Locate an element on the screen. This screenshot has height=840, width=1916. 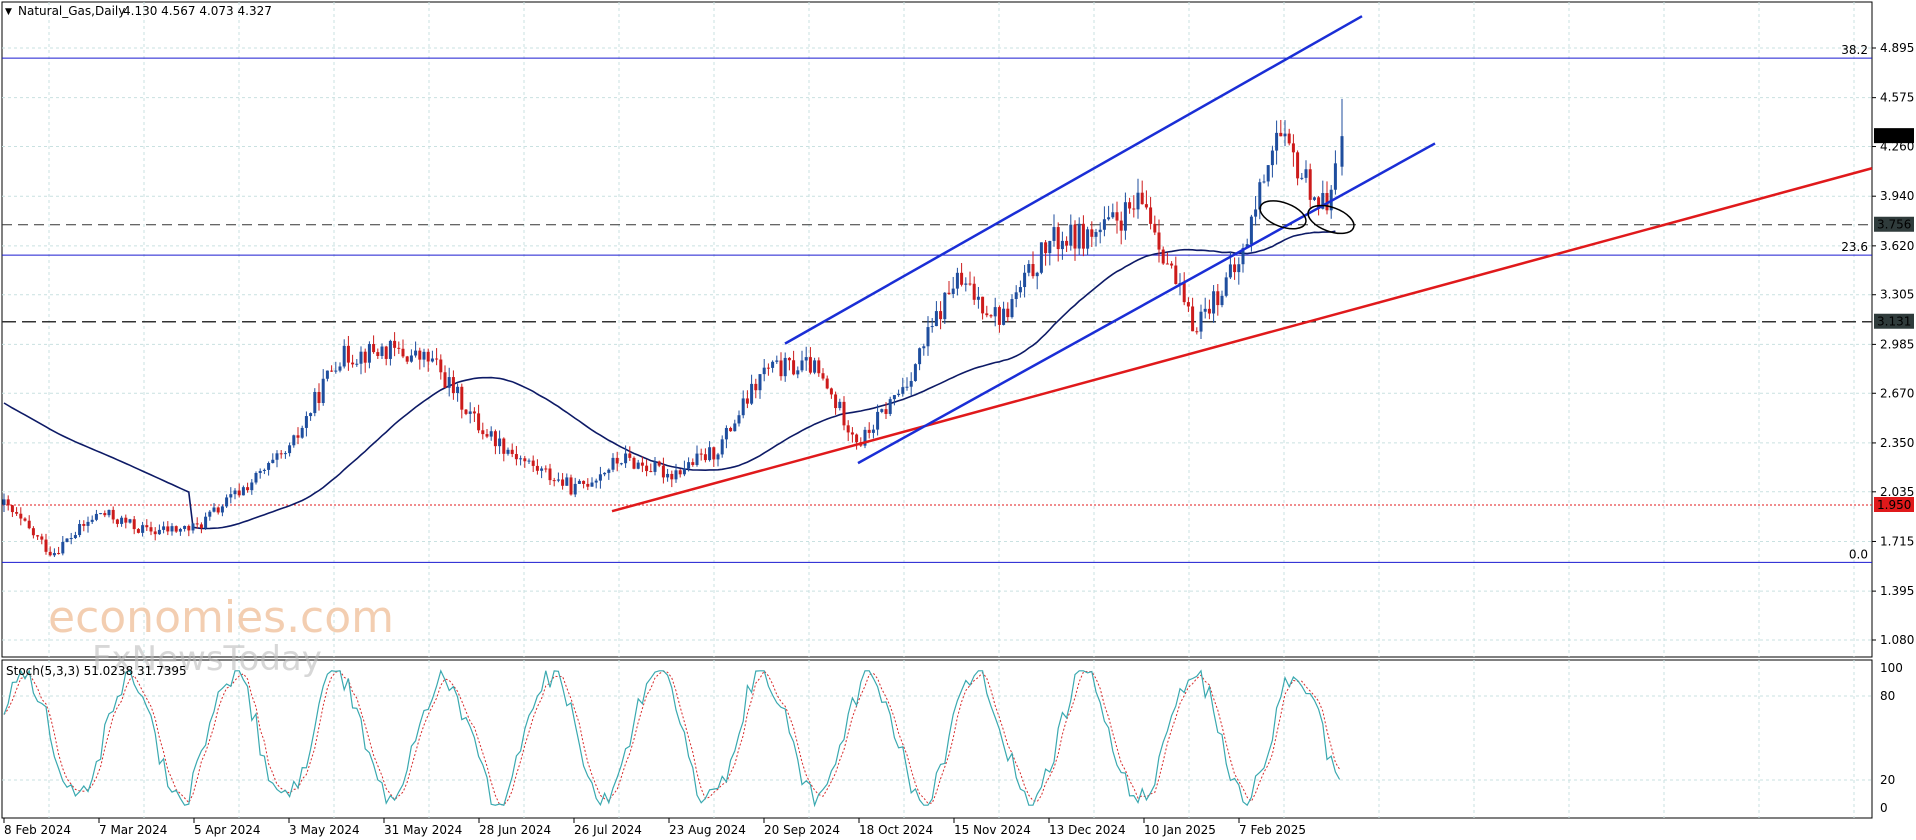
level-3756-tag: 3.756 is located at coordinates (1894, 225).